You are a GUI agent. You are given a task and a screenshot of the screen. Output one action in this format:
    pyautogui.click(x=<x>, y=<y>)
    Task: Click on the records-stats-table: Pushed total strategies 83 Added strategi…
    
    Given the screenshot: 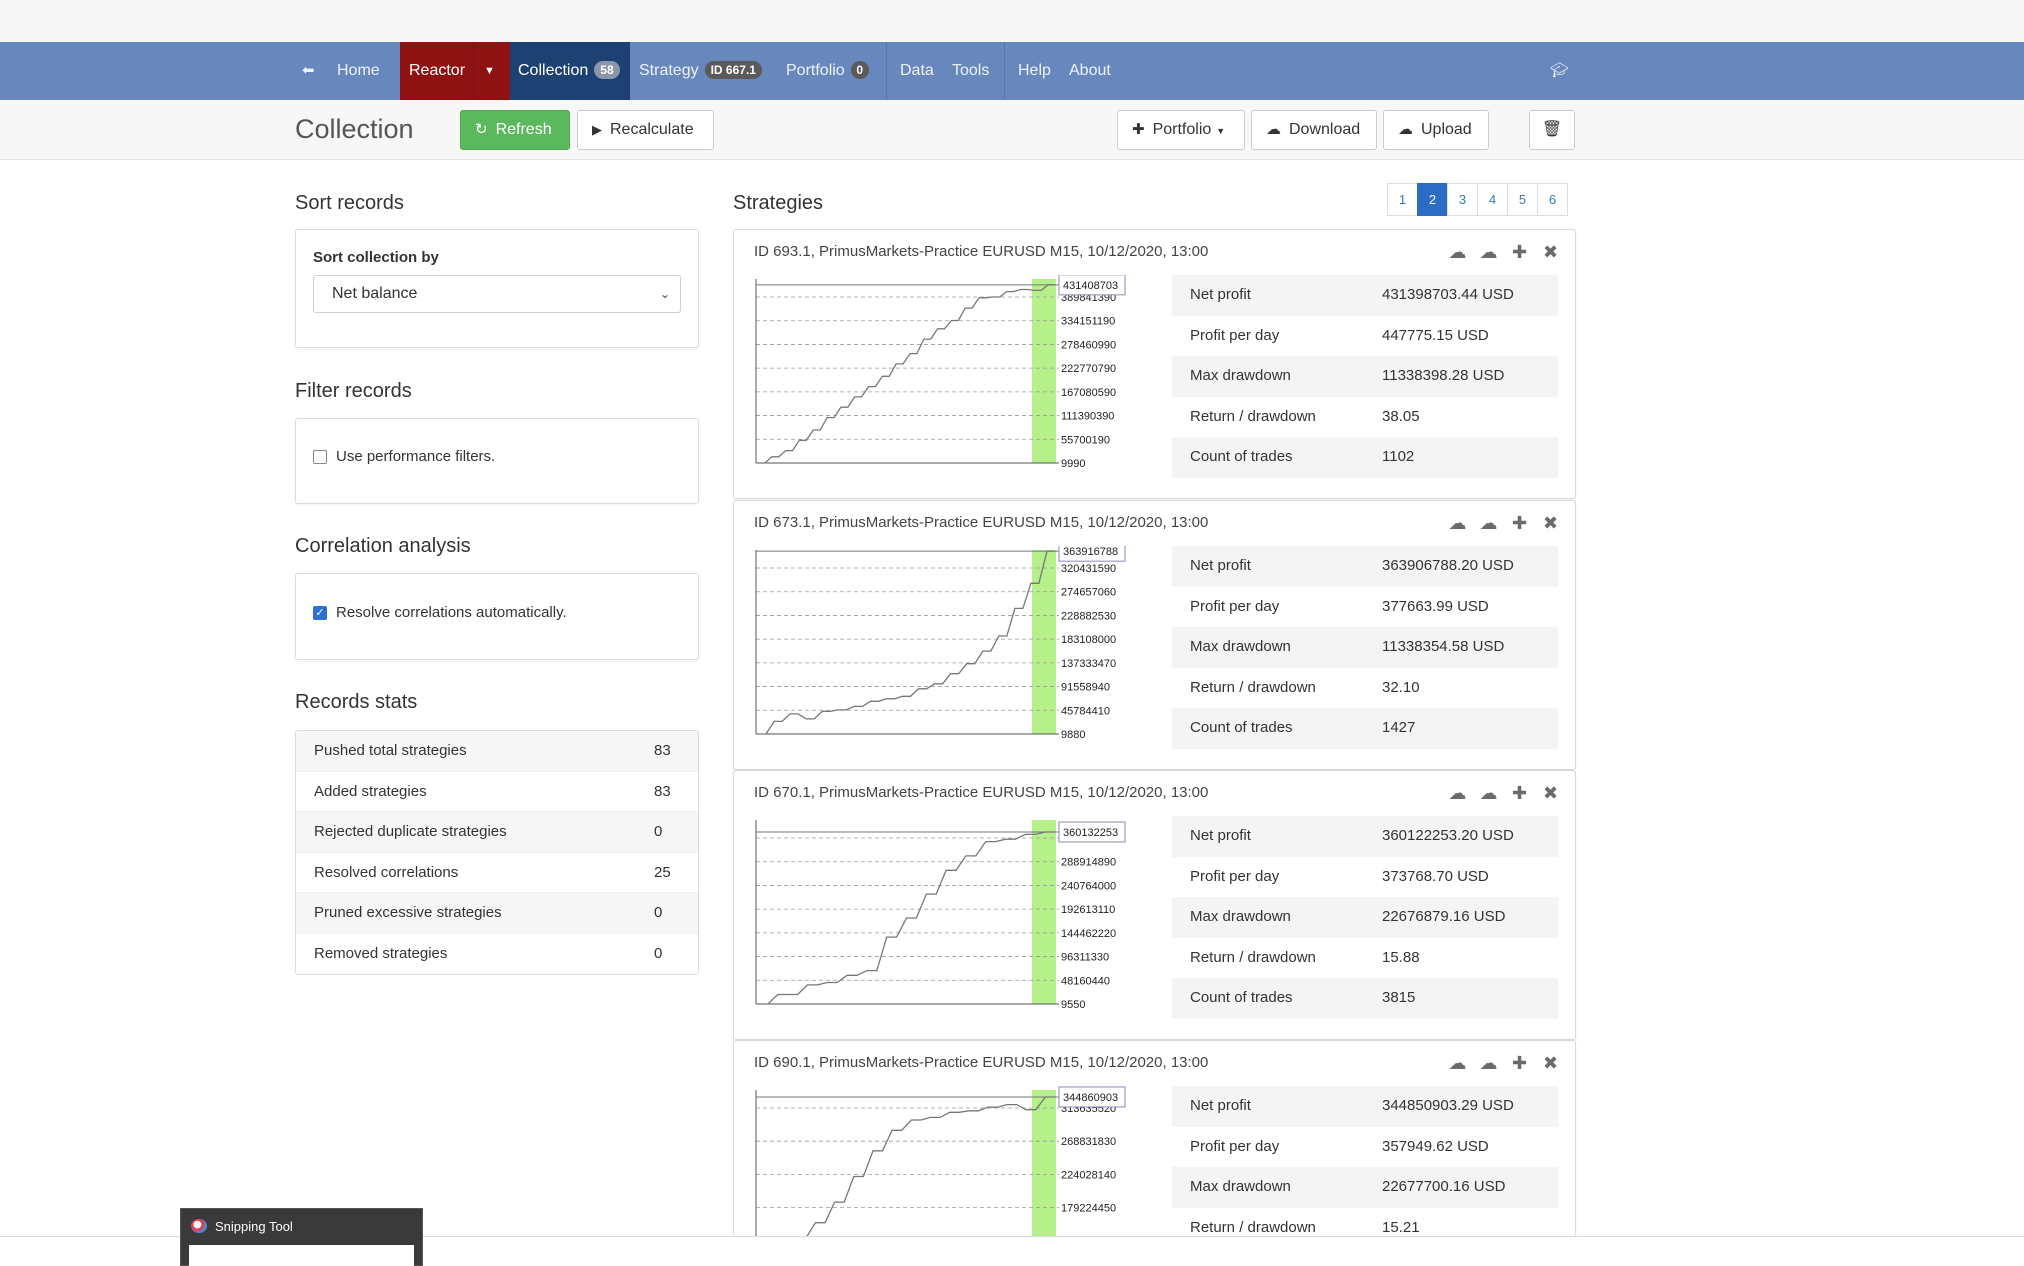 What is the action you would take?
    pyautogui.click(x=497, y=852)
    